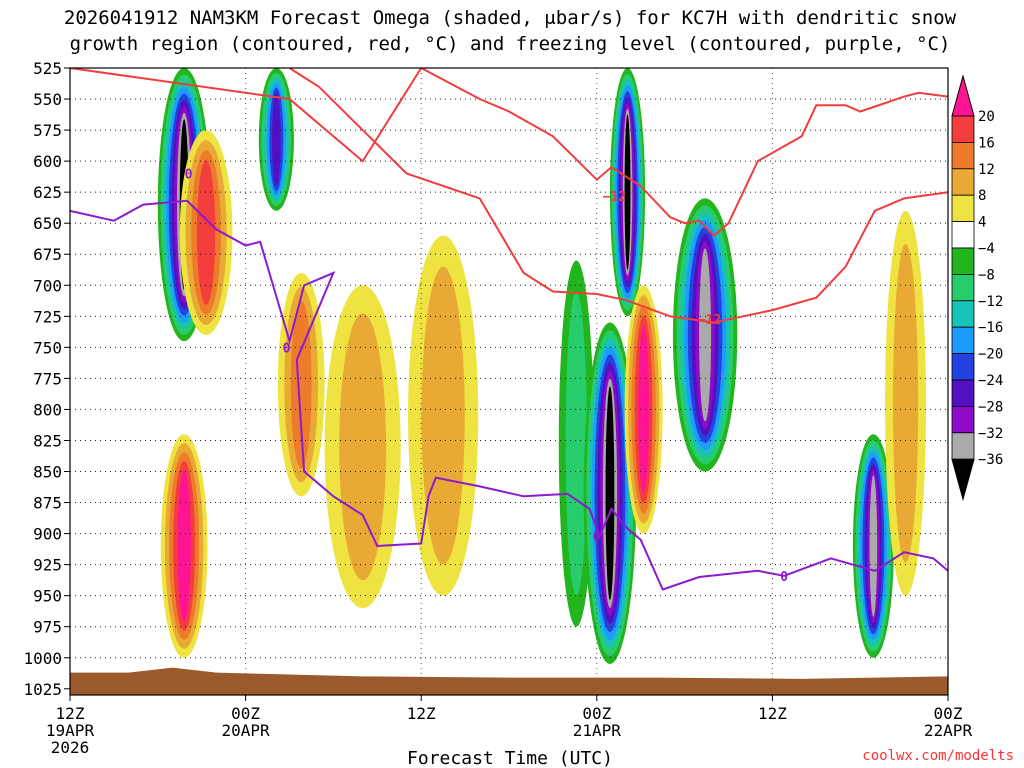 This screenshot has height=768, width=1024. What do you see at coordinates (47, 130) in the screenshot?
I see `y-tick-label: 575` at bounding box center [47, 130].